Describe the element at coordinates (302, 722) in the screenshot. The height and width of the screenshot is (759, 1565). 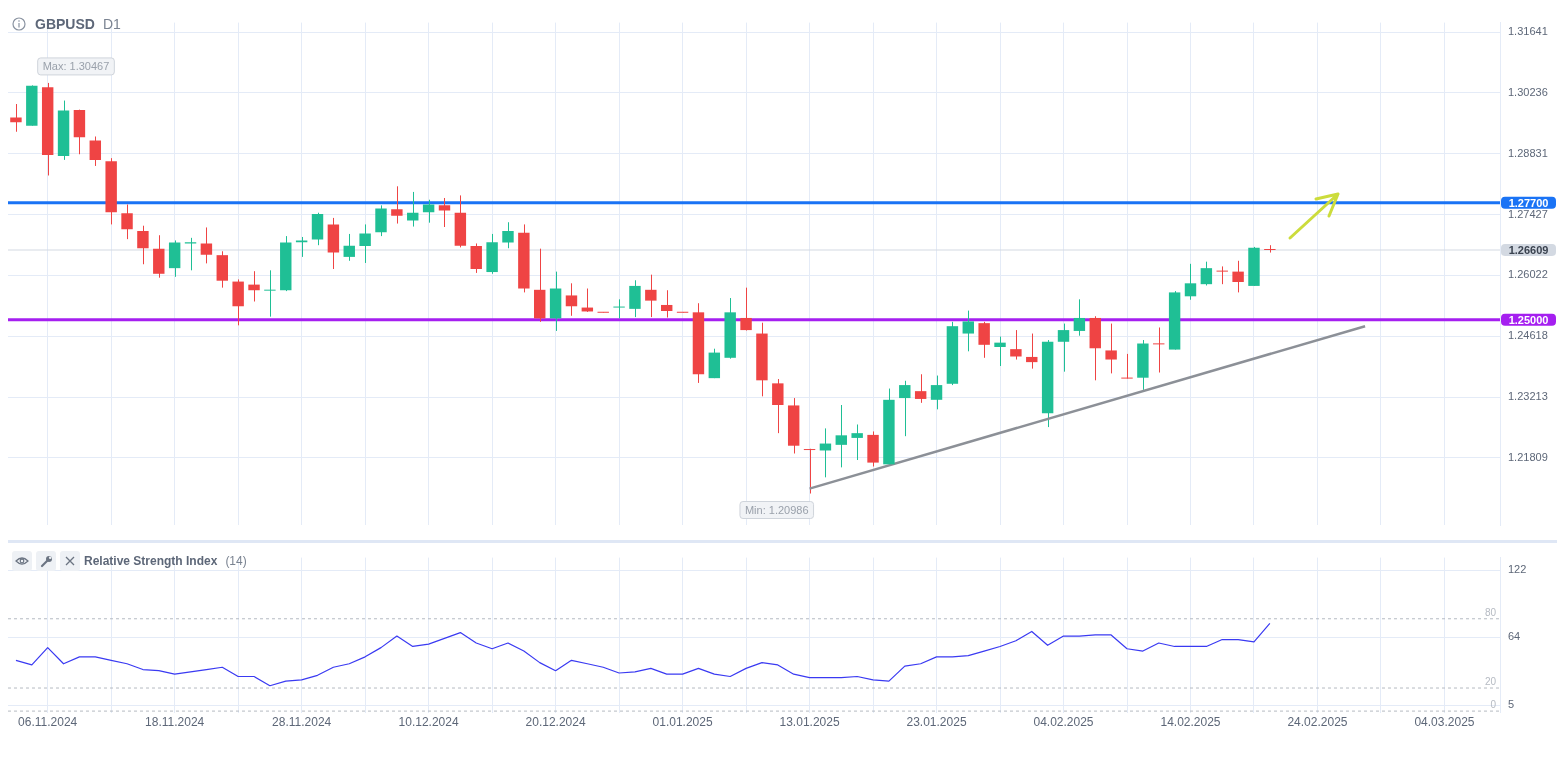
I see `x-tick-label: 28.11.2024` at that location.